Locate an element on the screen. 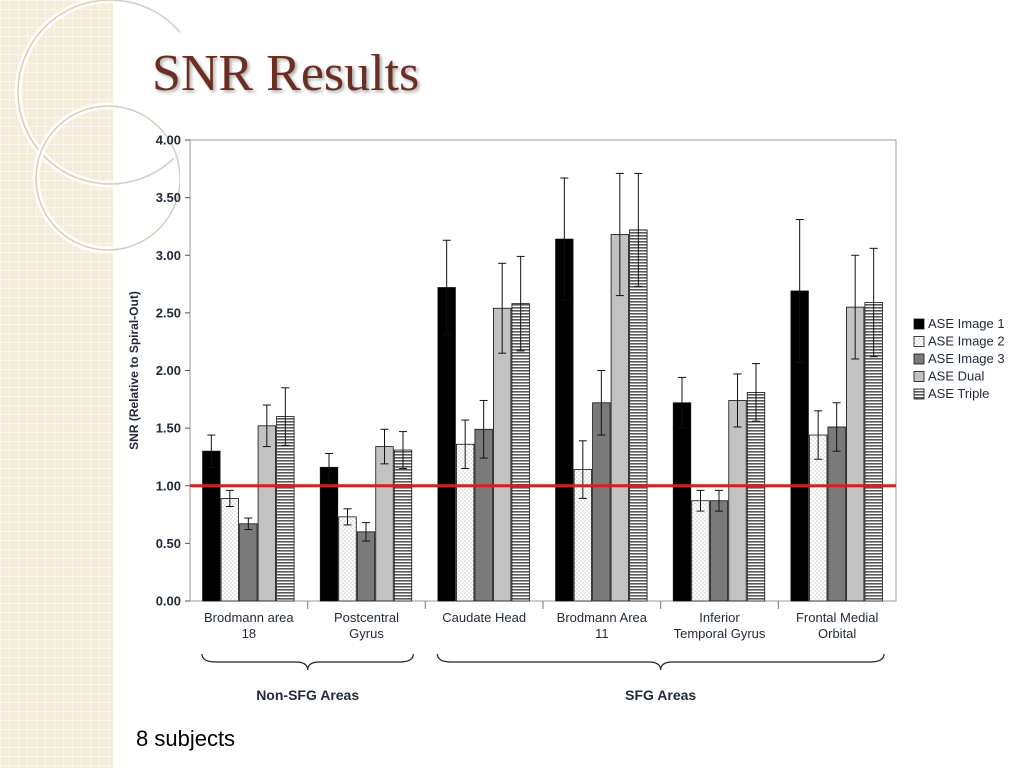  legend-label: ASE Image 3 is located at coordinates (966, 358).